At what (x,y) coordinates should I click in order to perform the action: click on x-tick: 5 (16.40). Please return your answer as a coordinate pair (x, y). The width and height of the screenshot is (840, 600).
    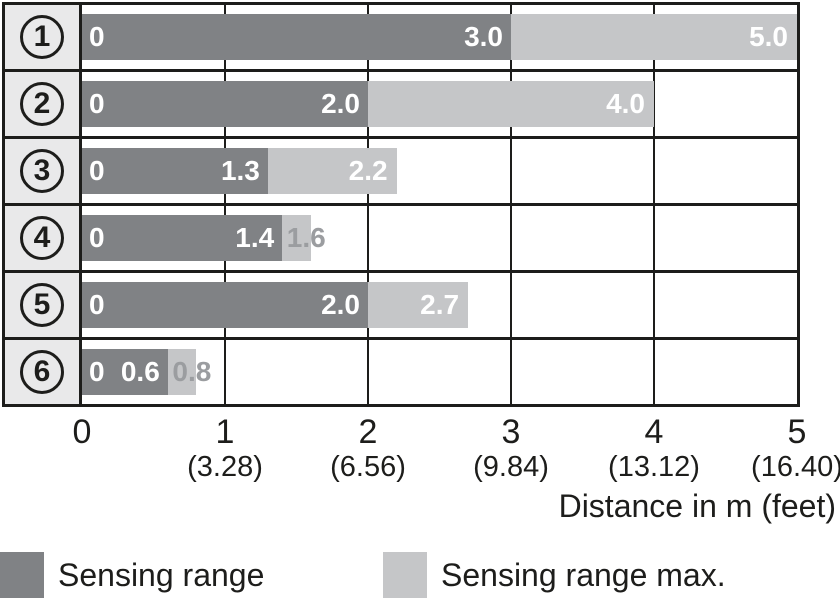
    Looking at the image, I should click on (795, 448).